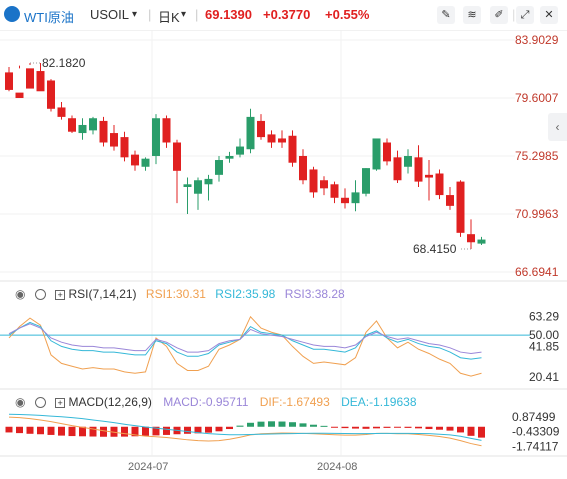 Image resolution: width=567 pixels, height=479 pixels. What do you see at coordinates (535, 447) in the screenshot?
I see `macd-y-tick-label: -1.74117` at bounding box center [535, 447].